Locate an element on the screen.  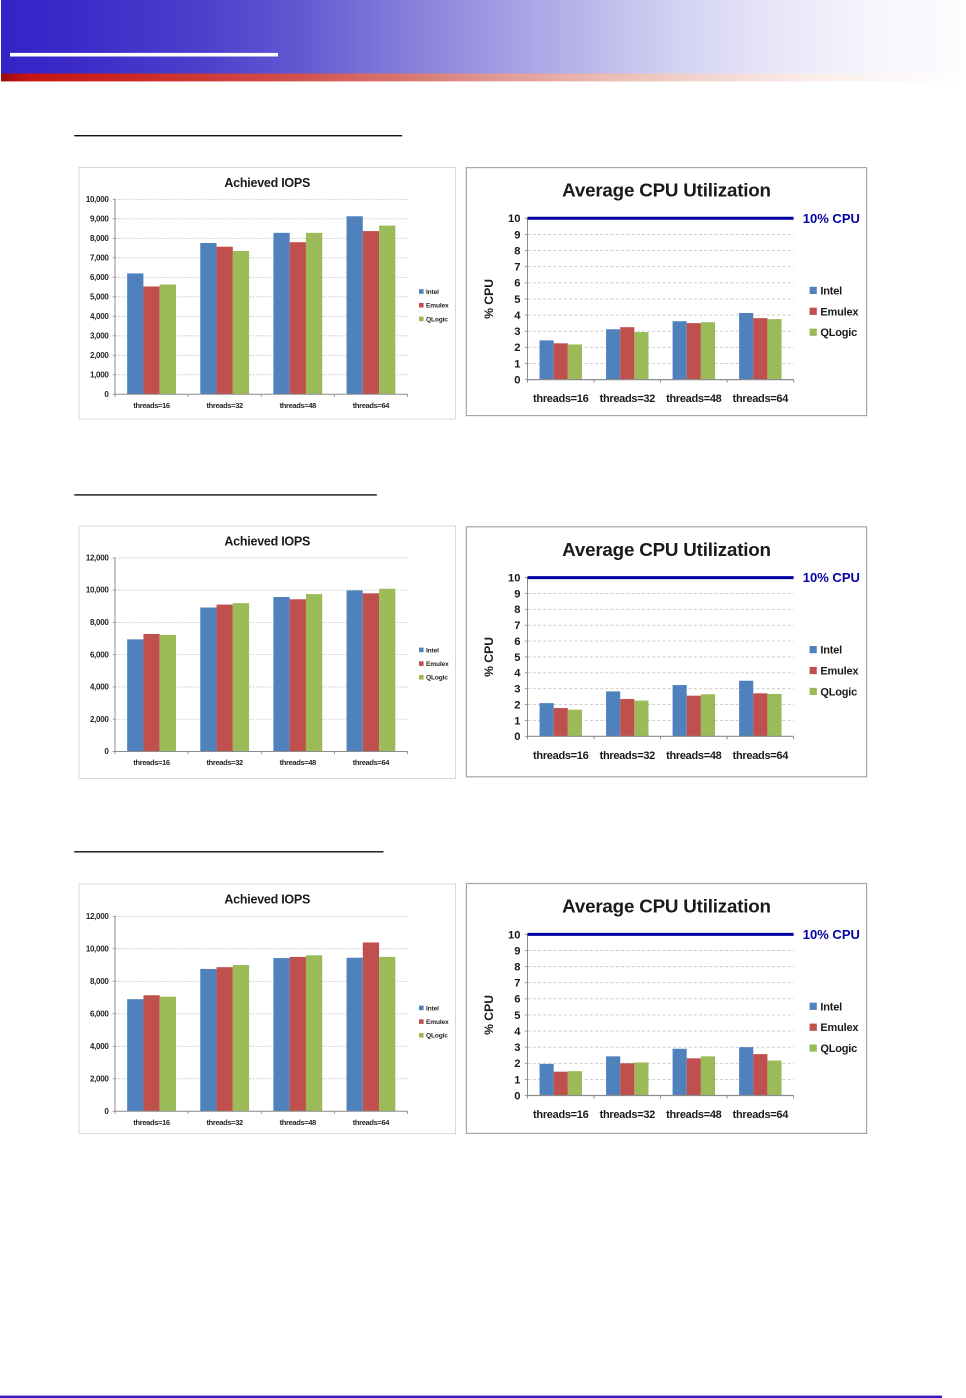
svg-text: 12,000 is located at coordinates (98, 557).